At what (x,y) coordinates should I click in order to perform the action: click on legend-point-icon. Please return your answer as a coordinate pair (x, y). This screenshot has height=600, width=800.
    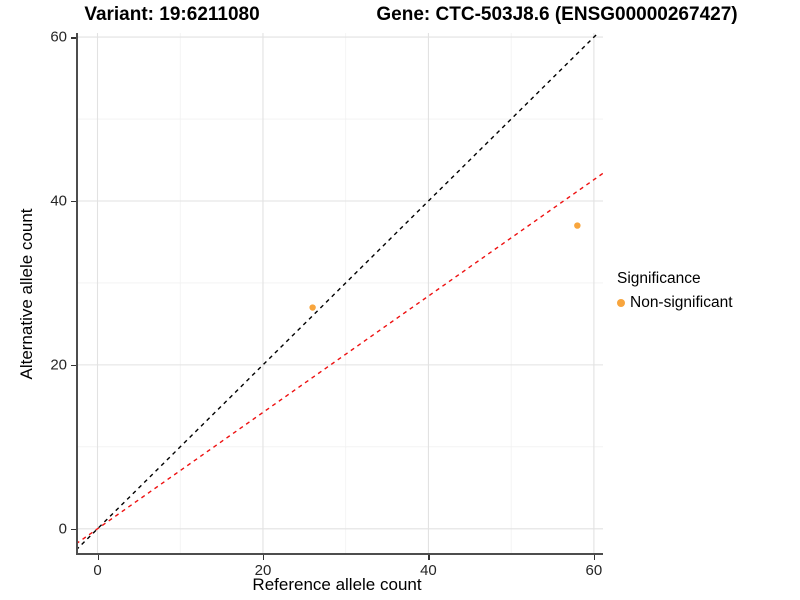
    Looking at the image, I should click on (621, 303).